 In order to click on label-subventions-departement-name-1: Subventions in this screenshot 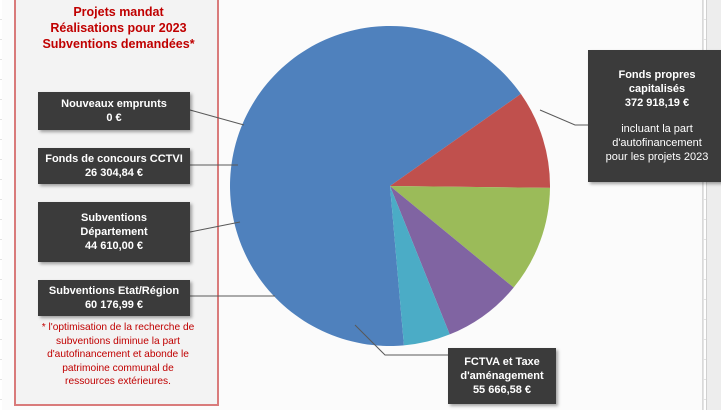, I will do `click(113, 218)`.